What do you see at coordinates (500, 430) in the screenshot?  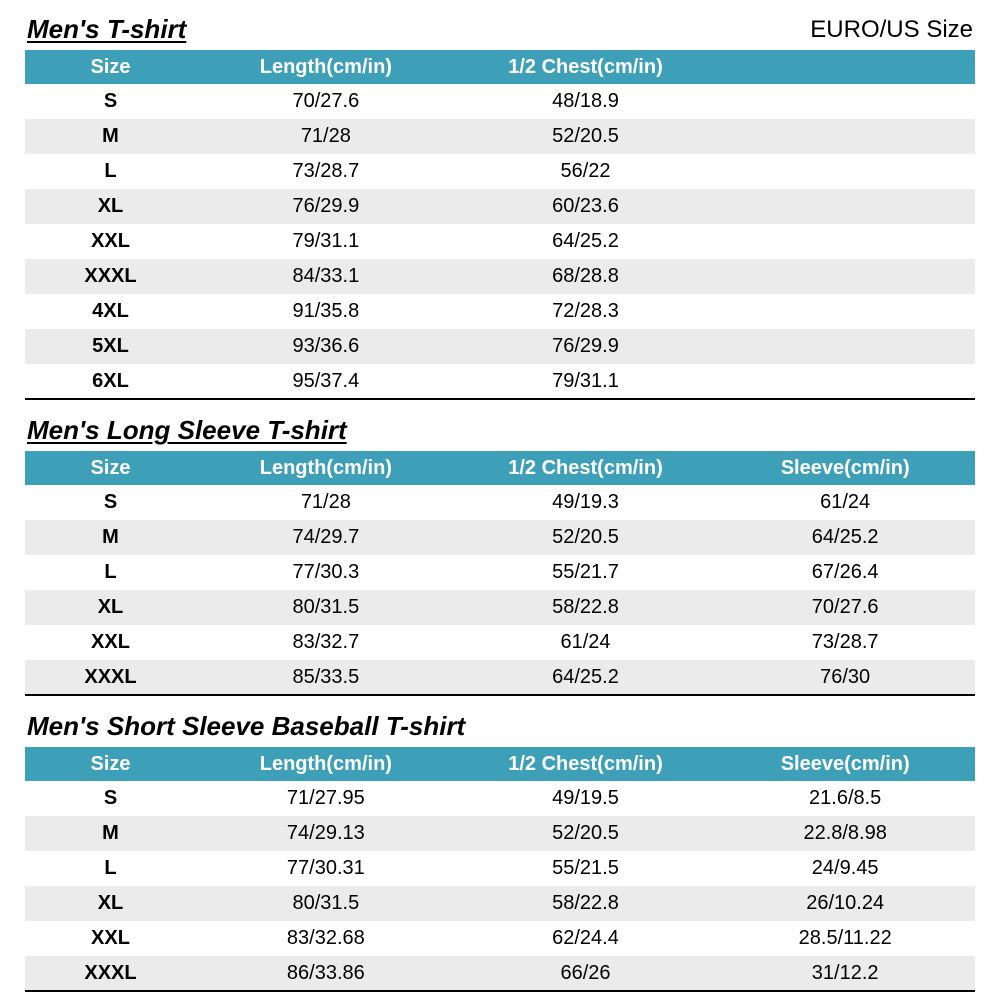 I see `section-head: Men's Long Sleeve T-shirt` at bounding box center [500, 430].